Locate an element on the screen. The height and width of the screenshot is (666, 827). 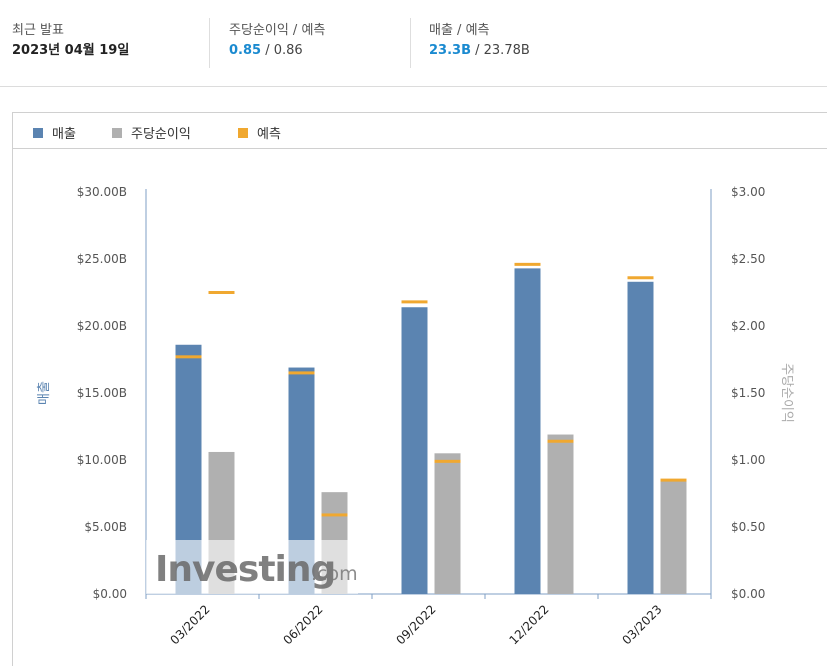
legend-item-eps: 주당순이익 is located at coordinates (151, 132).